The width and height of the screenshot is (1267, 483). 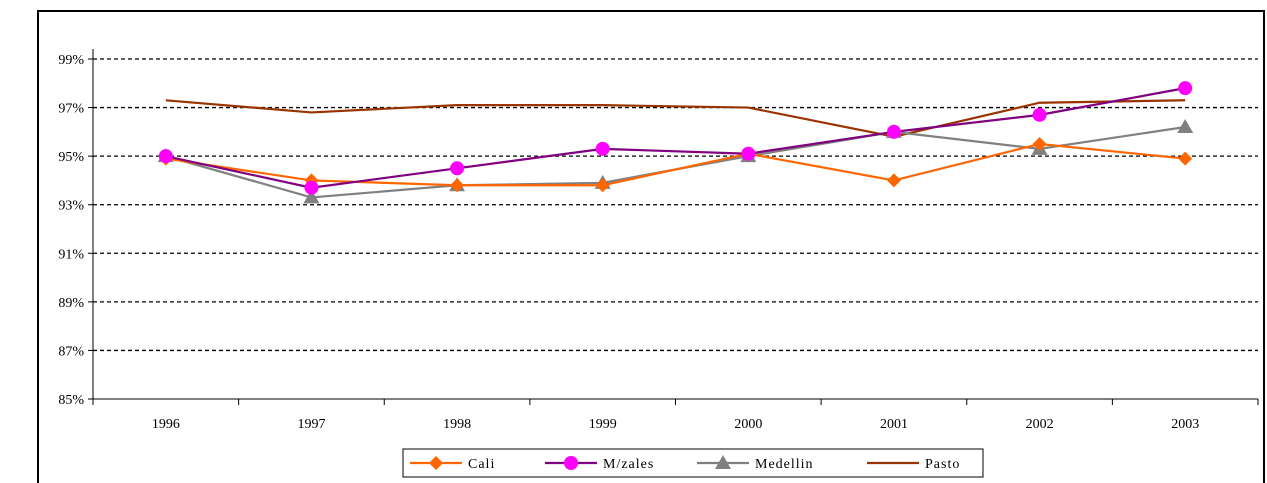 I want to click on legend-item-pasto: Pasto, so click(x=913, y=464).